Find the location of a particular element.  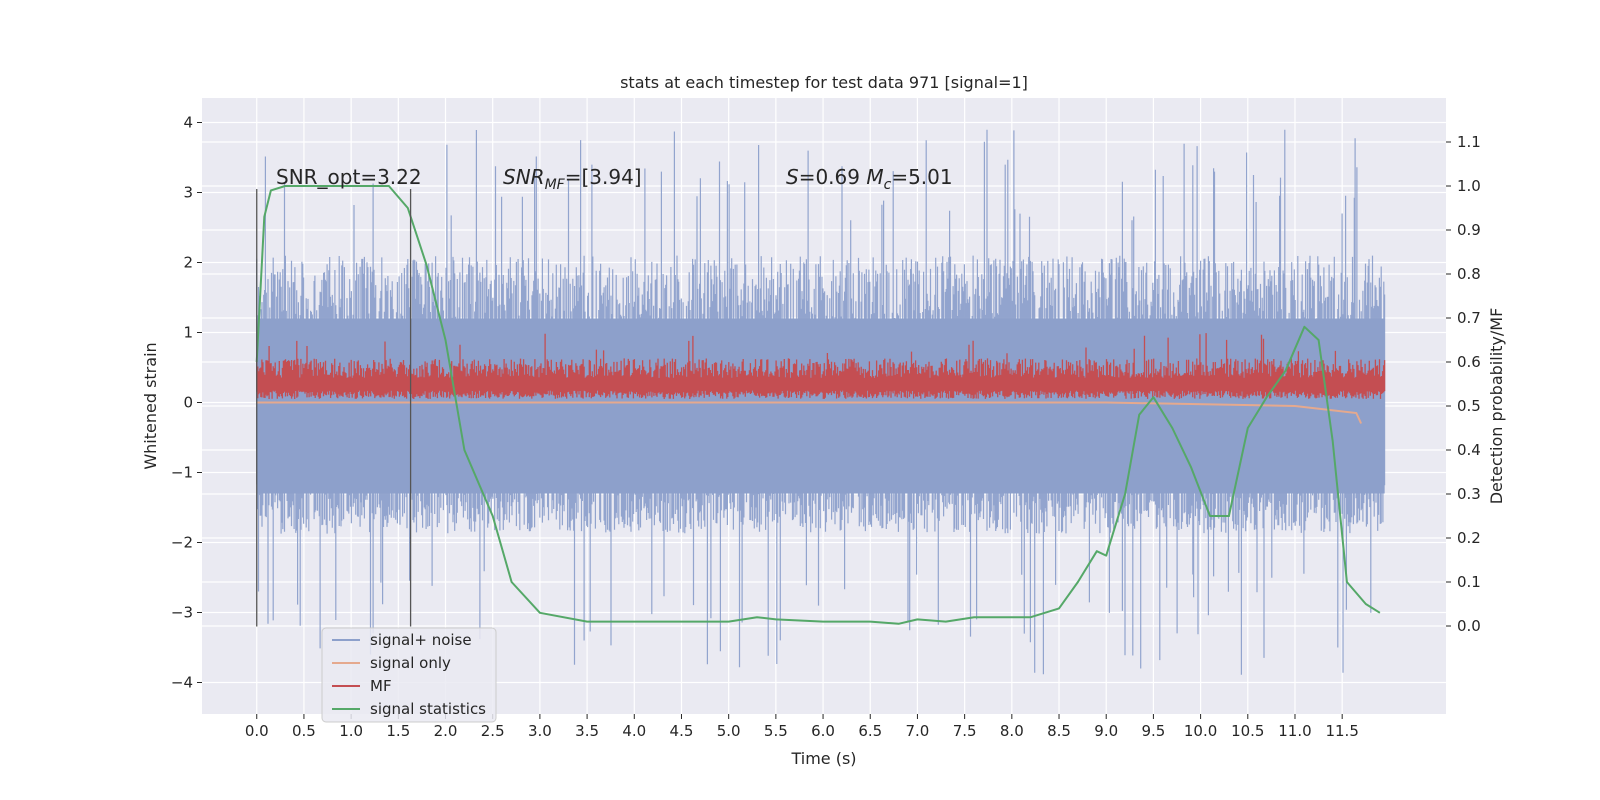

right-y-axis-ticks: 0.0 0.1 0.2 0.3 0.4 0.5 0.6 0.7 0.8 0.9 1.0 1.1 is located at coordinates (1463, 384).